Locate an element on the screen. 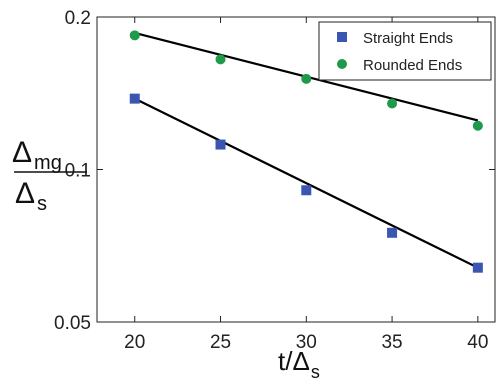  legend: Straight Ends Rounded Ends is located at coordinates (405, 51).